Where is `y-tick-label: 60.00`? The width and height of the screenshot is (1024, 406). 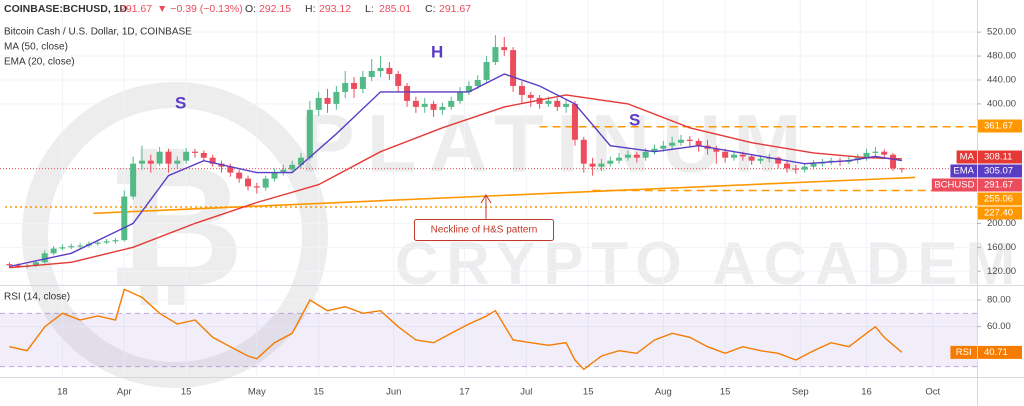 y-tick-label: 60.00 is located at coordinates (999, 326).